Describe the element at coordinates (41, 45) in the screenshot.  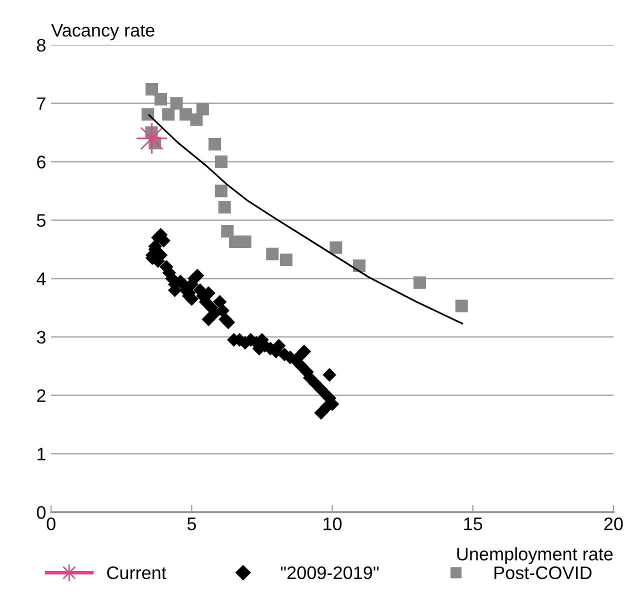
I see `y-tick-label: 8` at that location.